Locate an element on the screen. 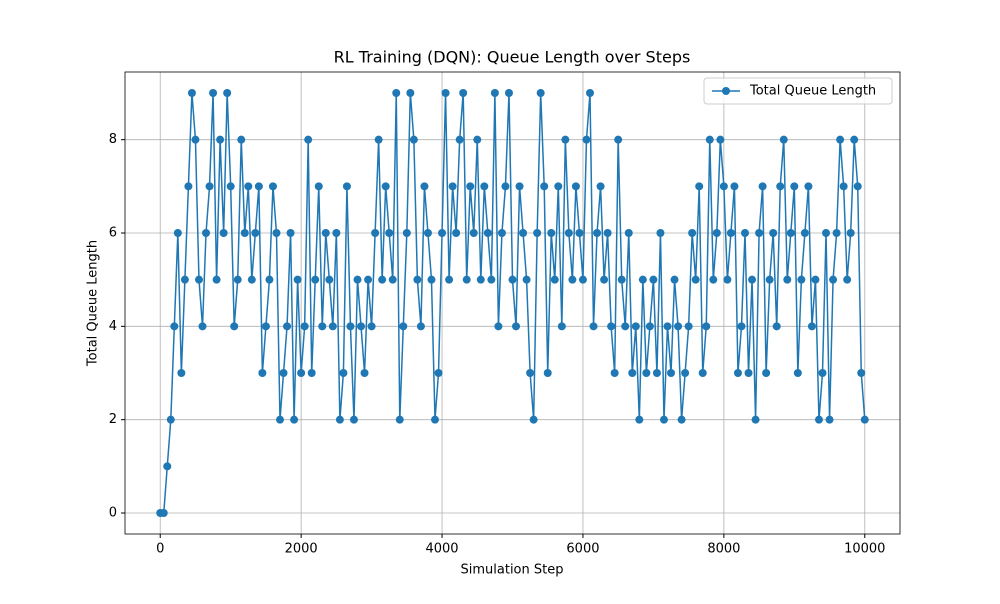 Image resolution: width=1000 pixels, height=604 pixels. x-tick-label: 10000 is located at coordinates (864, 549).